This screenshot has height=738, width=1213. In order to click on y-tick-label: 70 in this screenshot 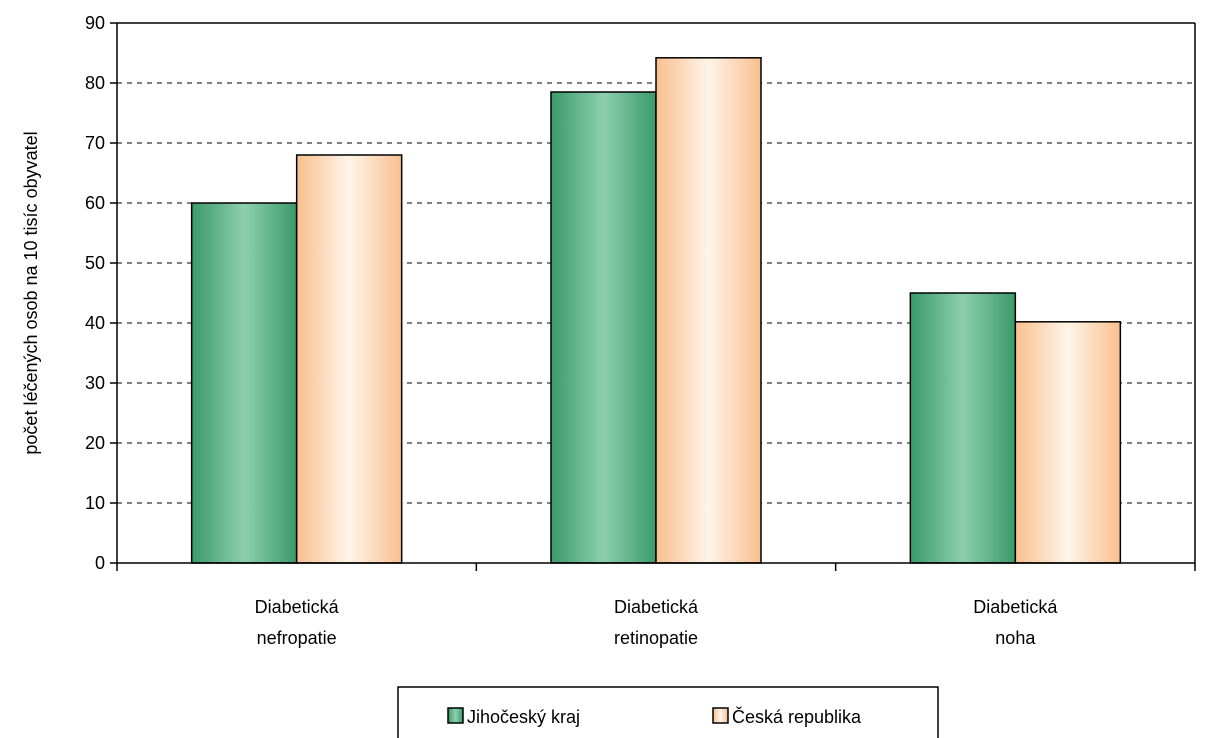, I will do `click(95, 143)`.